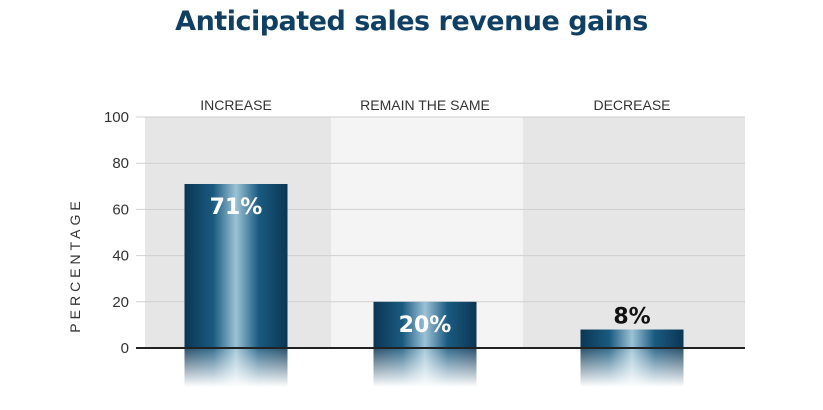  Describe the element at coordinates (236, 207) in the screenshot. I see `data-label: 71%` at that location.